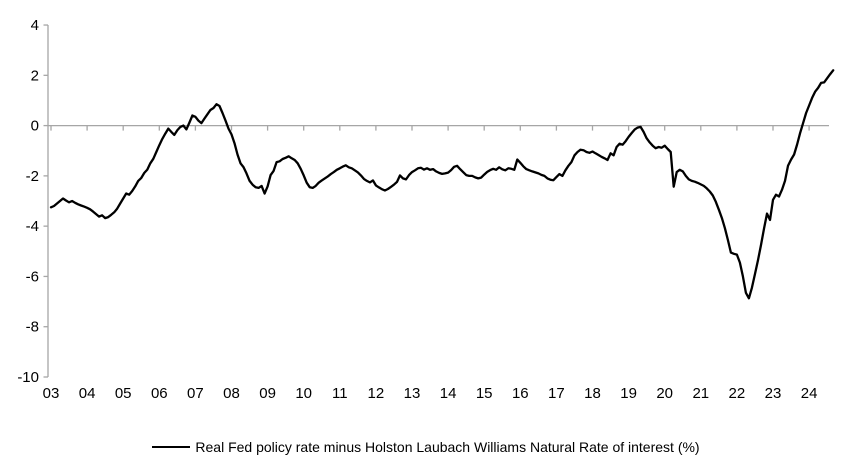 The height and width of the screenshot is (471, 852). What do you see at coordinates (773, 393) in the screenshot?
I see `x-tick-label: 23` at bounding box center [773, 393].